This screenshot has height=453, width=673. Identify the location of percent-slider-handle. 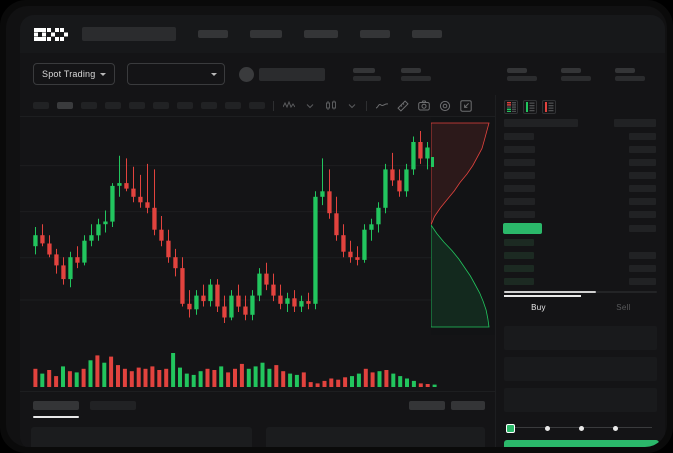
(510, 428).